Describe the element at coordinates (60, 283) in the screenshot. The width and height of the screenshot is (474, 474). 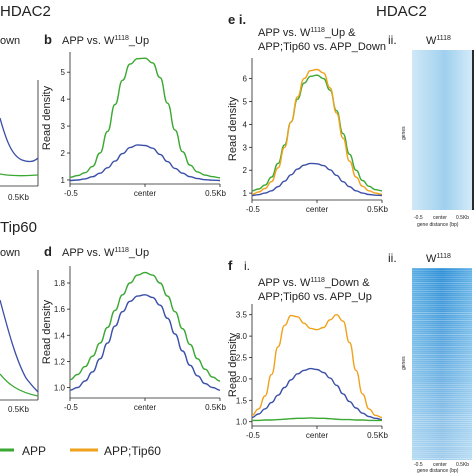
I see `y-tick-label: 1.8` at that location.